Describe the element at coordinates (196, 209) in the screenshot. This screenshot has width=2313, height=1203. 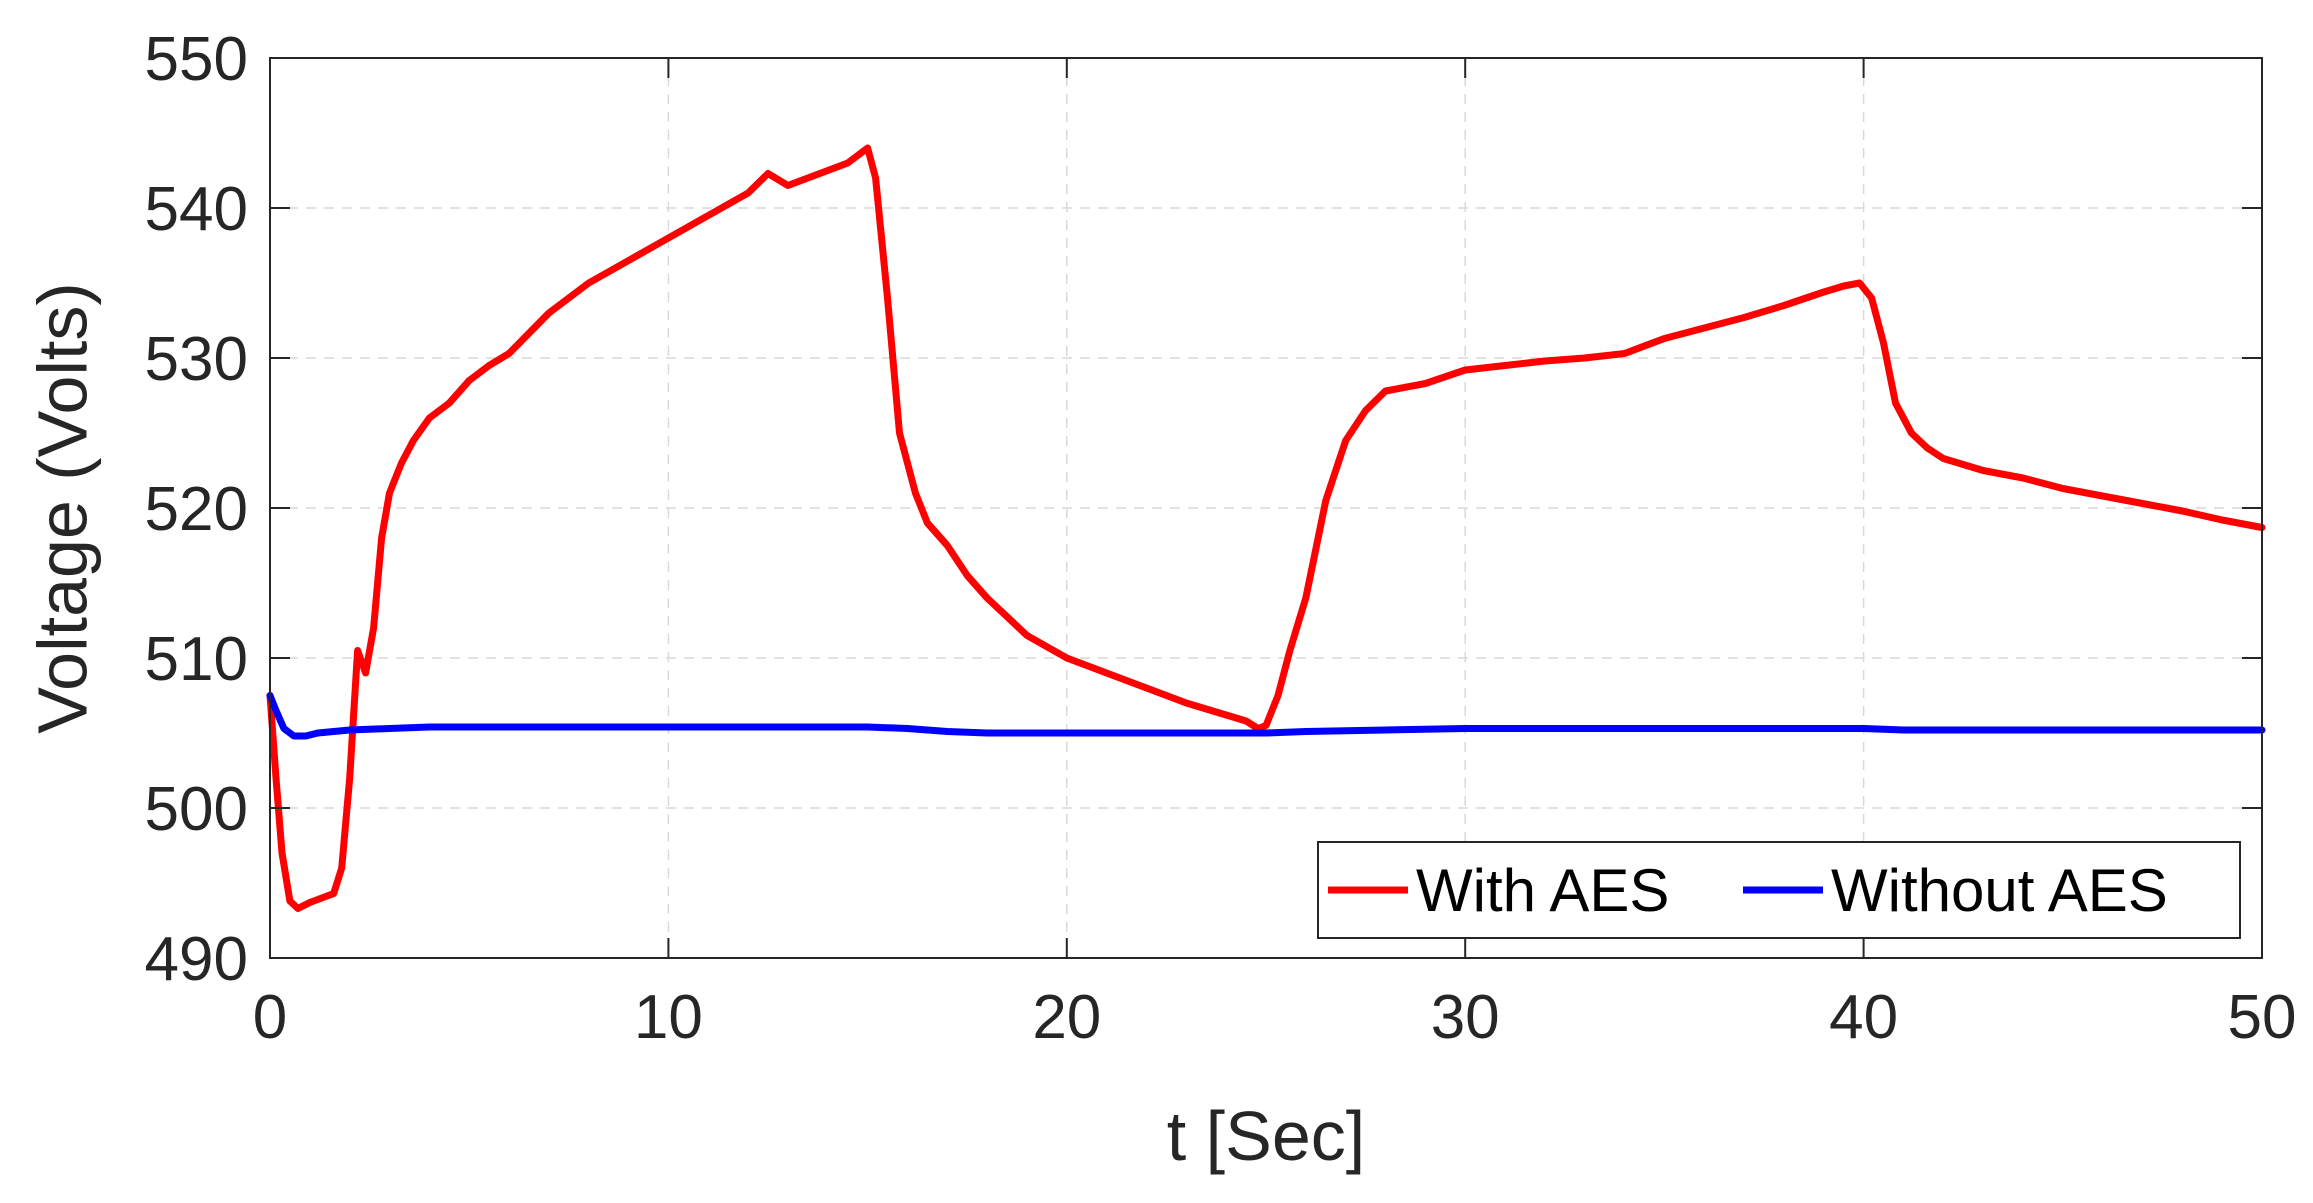
I see `y-tick-label: 540` at that location.